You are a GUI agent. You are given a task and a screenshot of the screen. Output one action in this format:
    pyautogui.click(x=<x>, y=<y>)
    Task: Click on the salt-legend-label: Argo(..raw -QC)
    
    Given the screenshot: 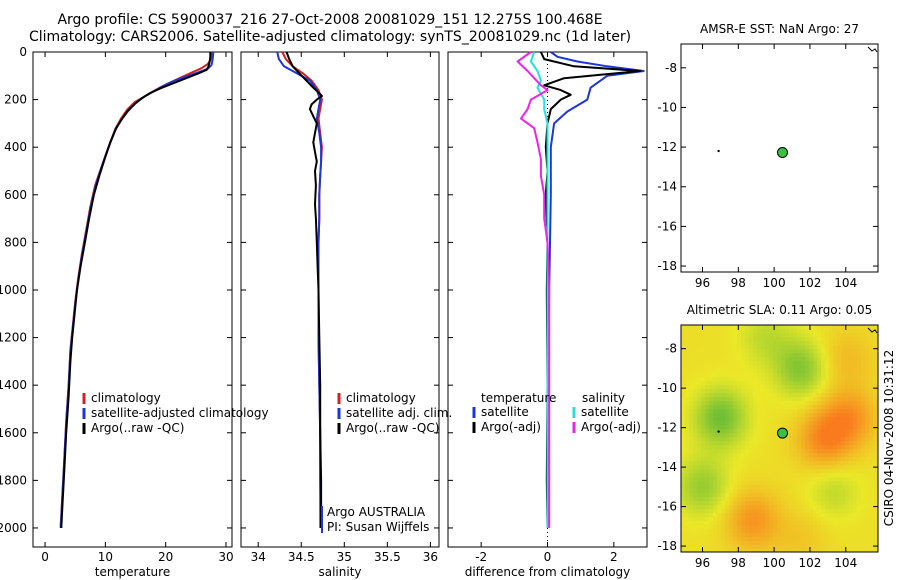 What is the action you would take?
    pyautogui.click(x=392, y=428)
    